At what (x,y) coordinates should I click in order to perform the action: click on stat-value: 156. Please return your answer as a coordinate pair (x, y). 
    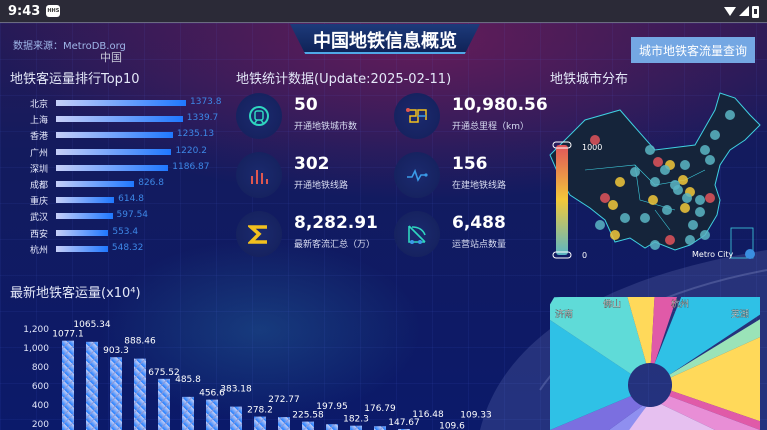
    Looking at the image, I should click on (470, 164).